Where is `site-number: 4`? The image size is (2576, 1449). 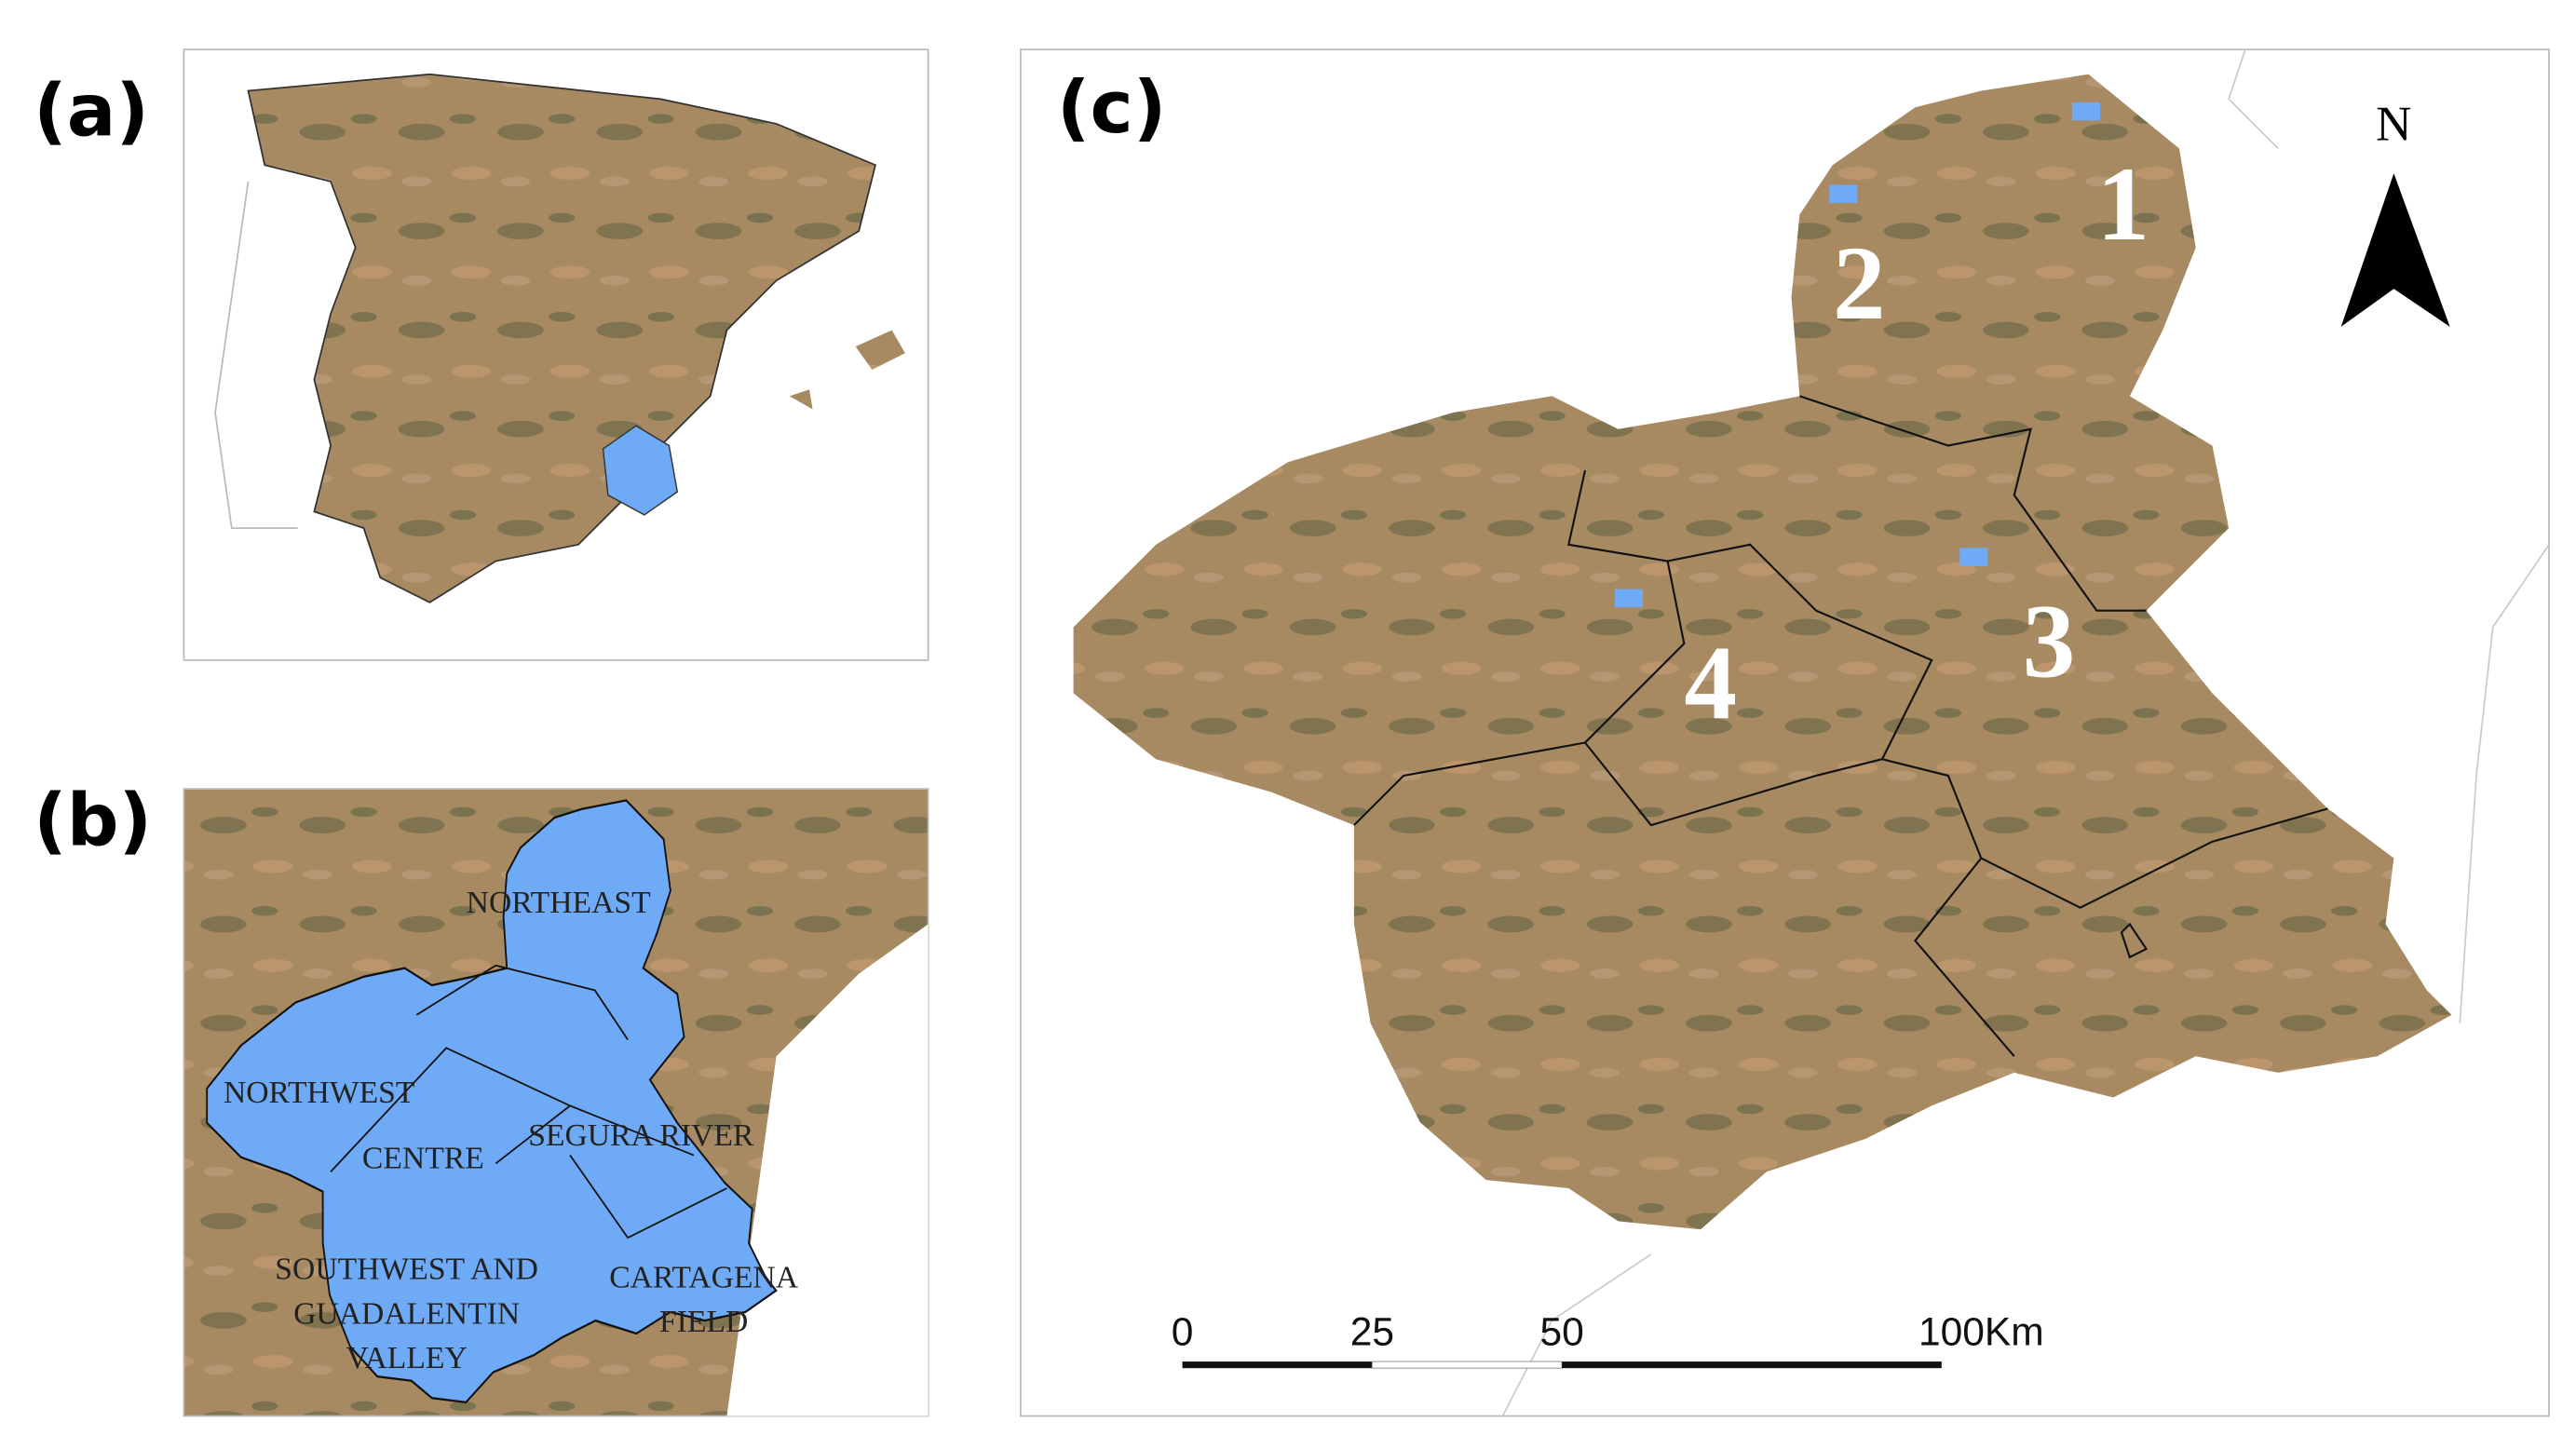 site-number: 4 is located at coordinates (1710, 682).